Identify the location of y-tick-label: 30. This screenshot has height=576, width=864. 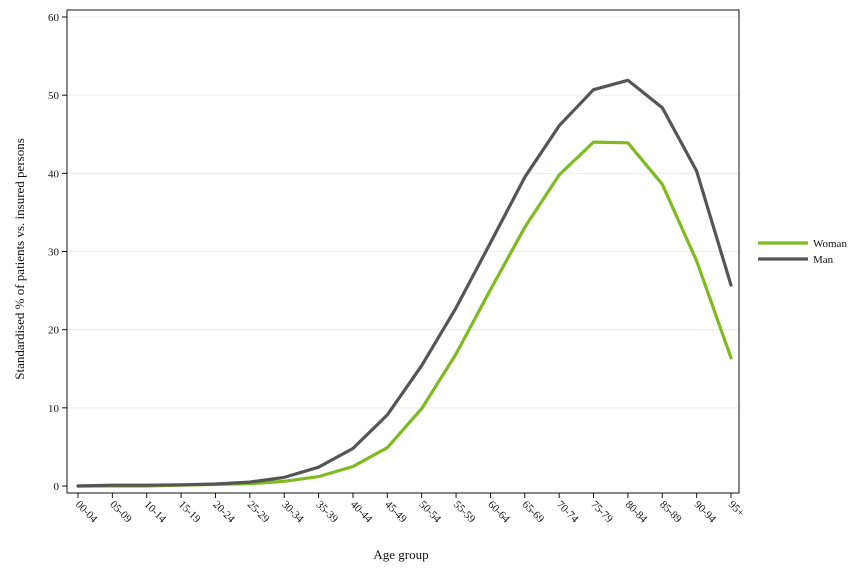
(54, 253).